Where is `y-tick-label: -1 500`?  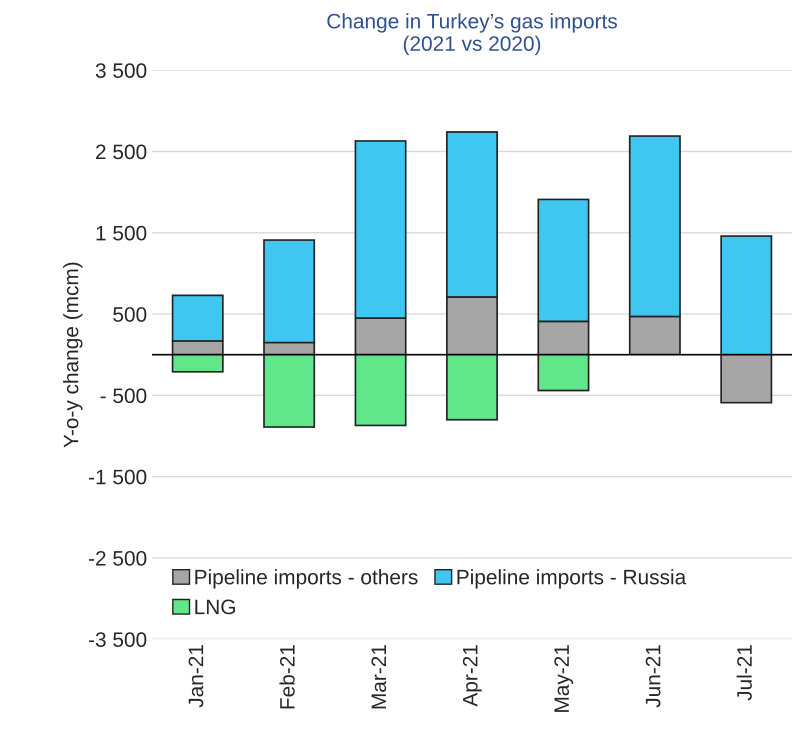 y-tick-label: -1 500 is located at coordinates (117, 477).